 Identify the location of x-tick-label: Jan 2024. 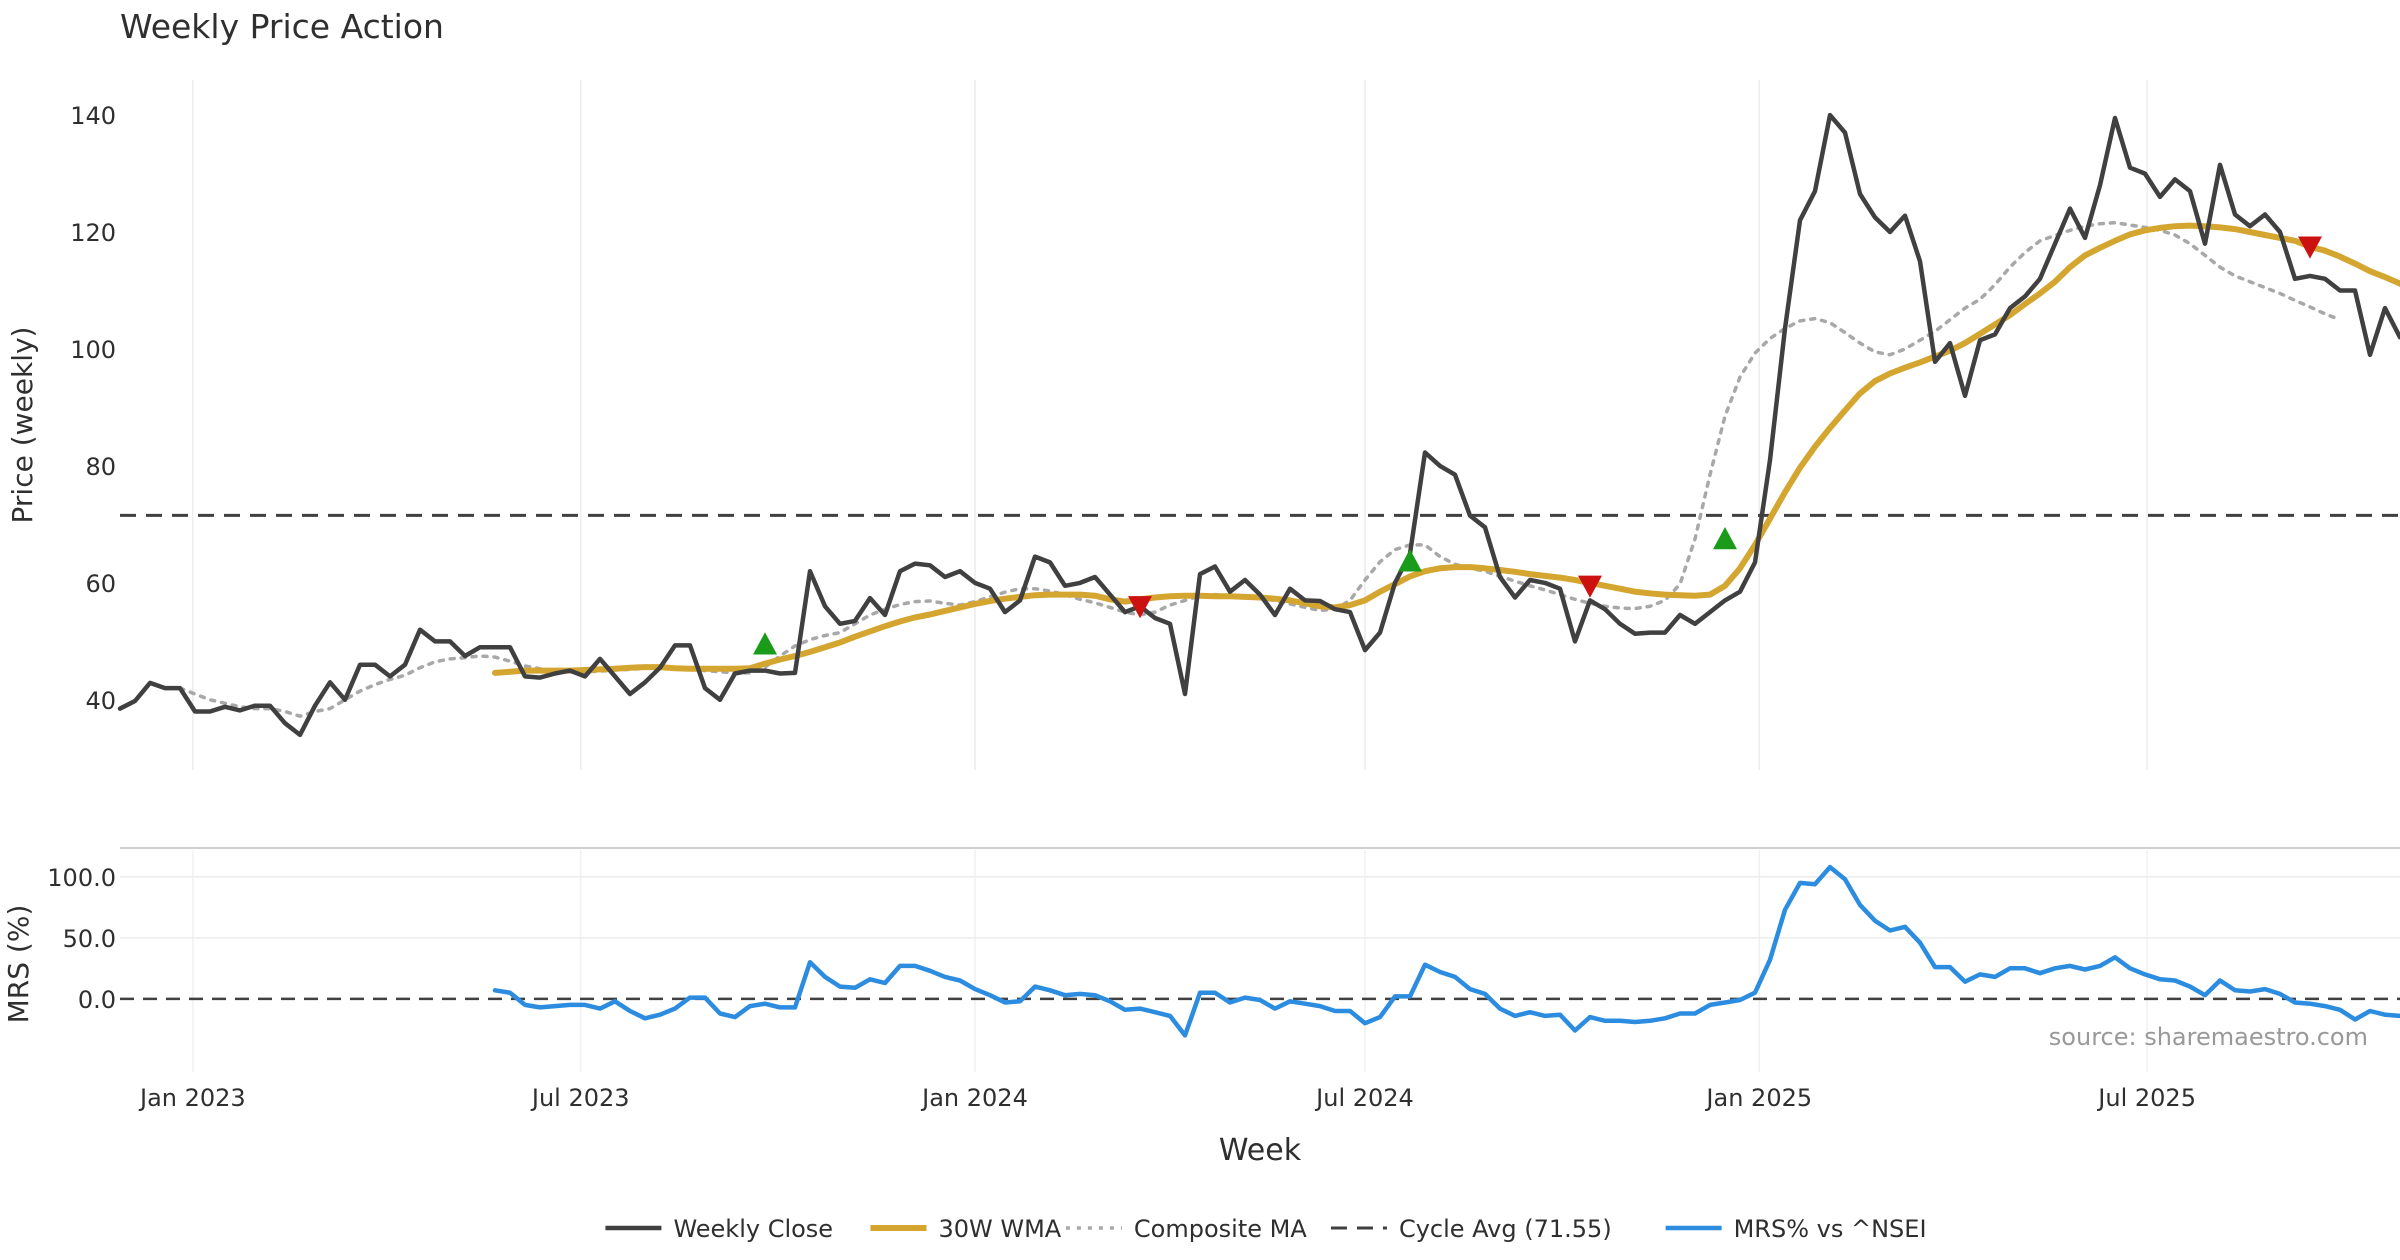
(974, 1098).